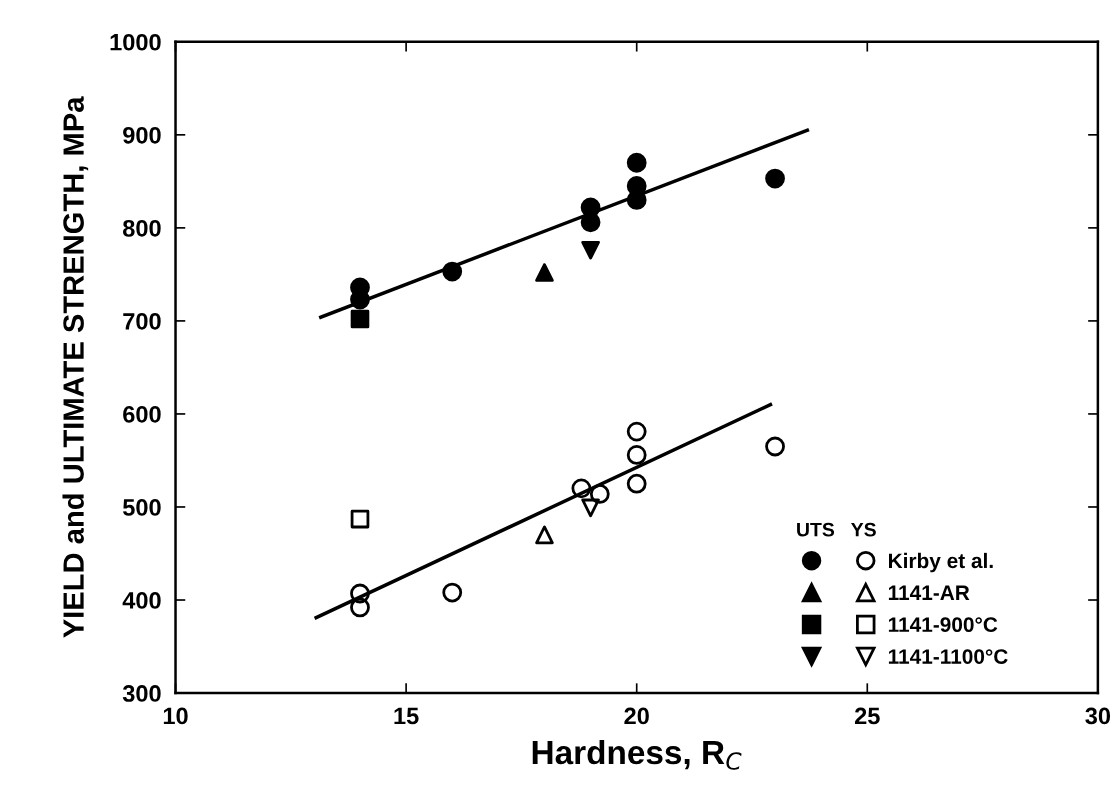  What do you see at coordinates (142, 321) in the screenshot?
I see `y-tick-label: 700` at bounding box center [142, 321].